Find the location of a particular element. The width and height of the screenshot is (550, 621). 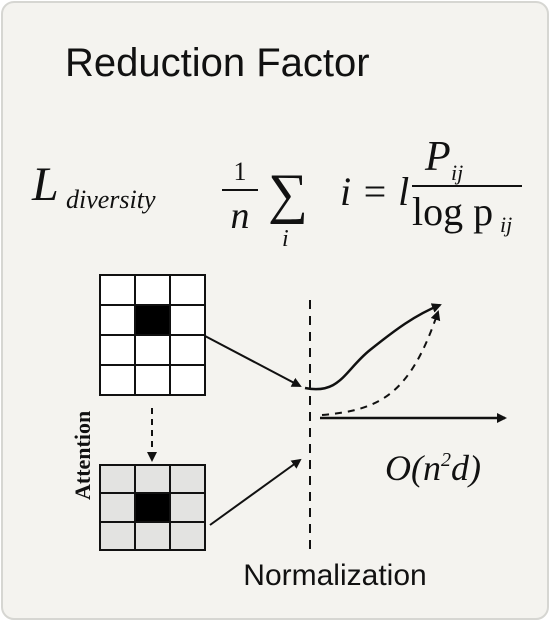

complexity: O(n2d) is located at coordinates (433, 468).